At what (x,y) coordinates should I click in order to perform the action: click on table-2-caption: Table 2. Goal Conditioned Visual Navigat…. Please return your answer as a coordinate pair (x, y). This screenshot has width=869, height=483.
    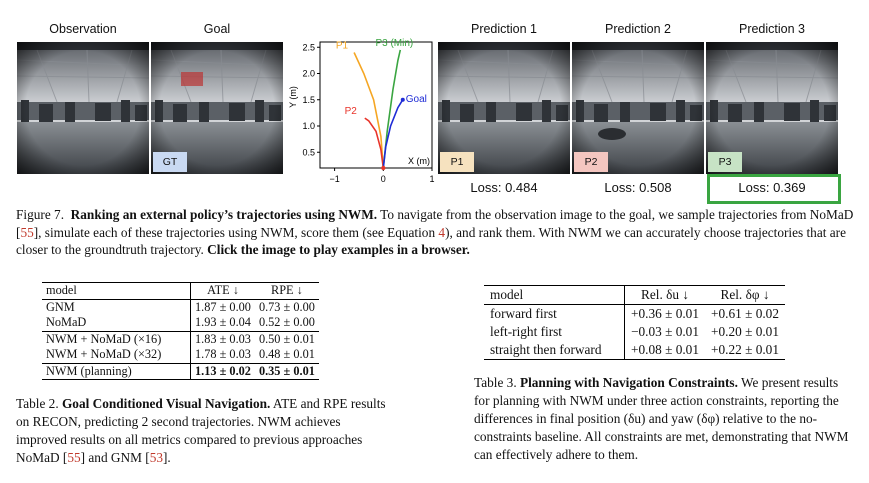
    Looking at the image, I should click on (205, 431).